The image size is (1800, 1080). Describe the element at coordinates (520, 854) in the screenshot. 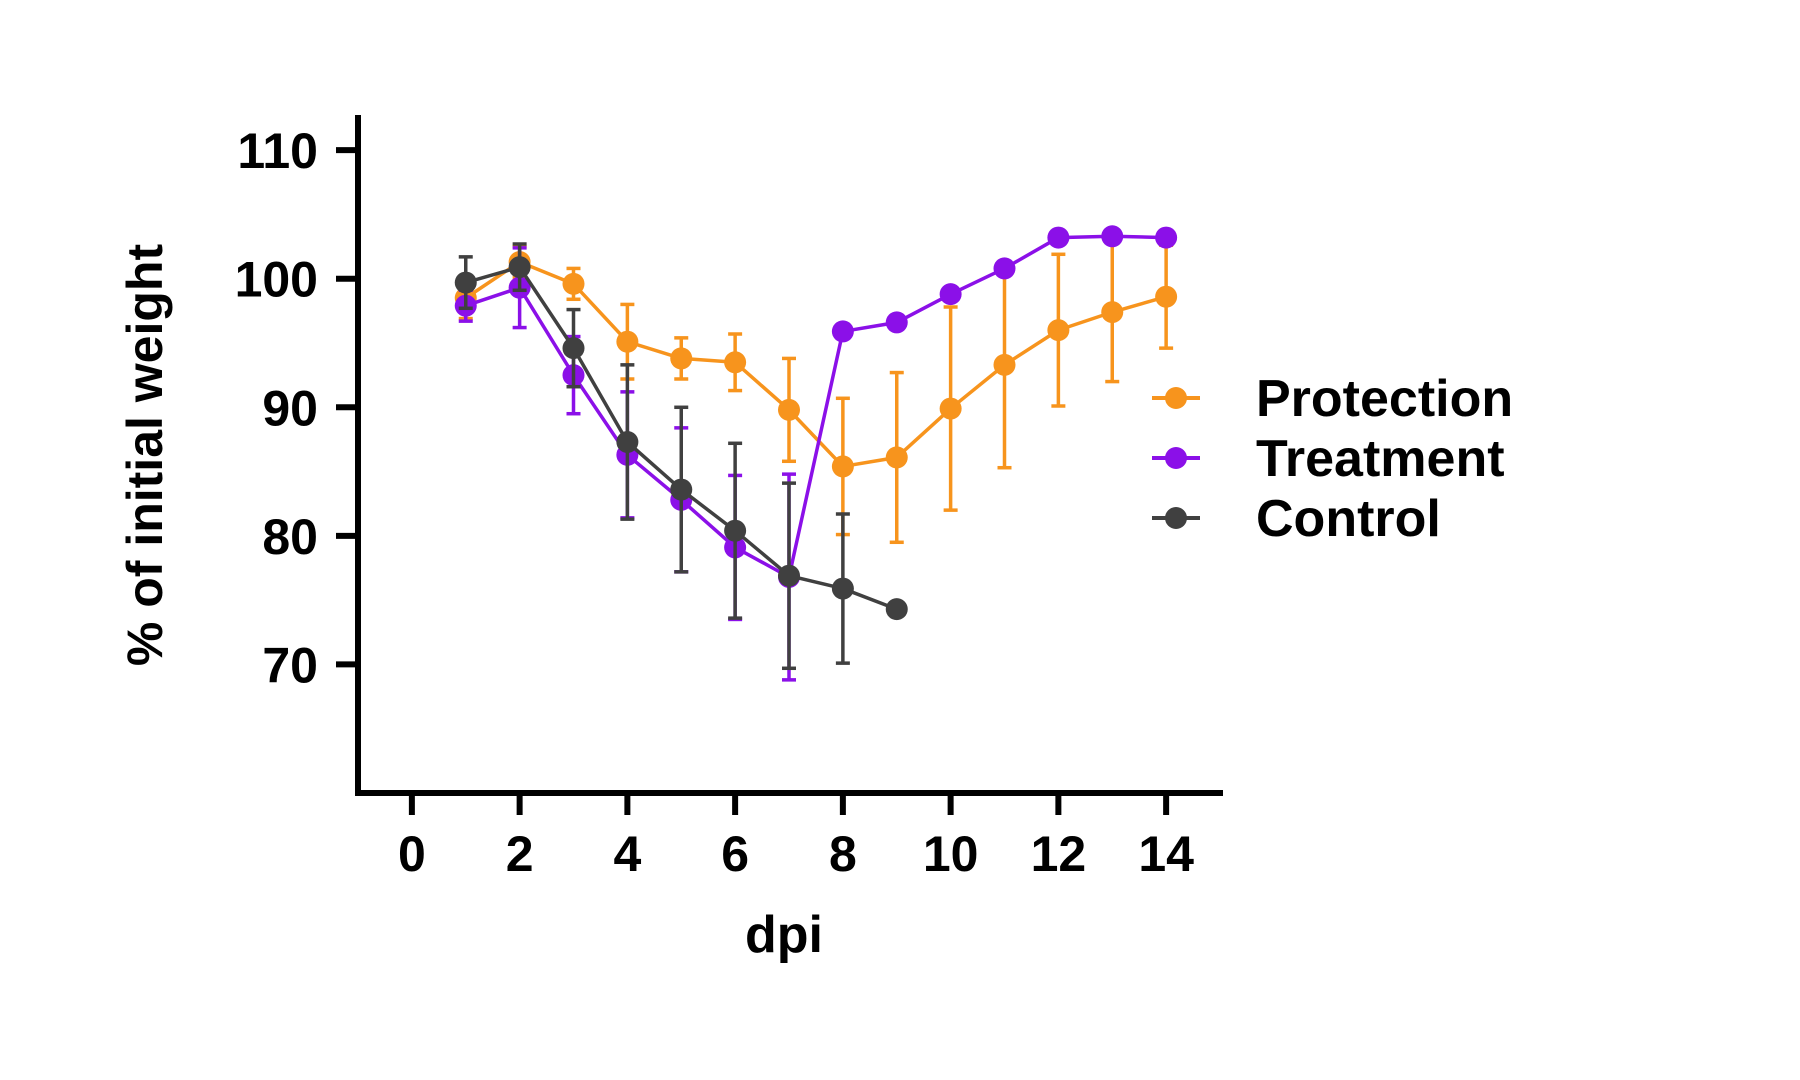

I see `x-tick-label: 2` at that location.